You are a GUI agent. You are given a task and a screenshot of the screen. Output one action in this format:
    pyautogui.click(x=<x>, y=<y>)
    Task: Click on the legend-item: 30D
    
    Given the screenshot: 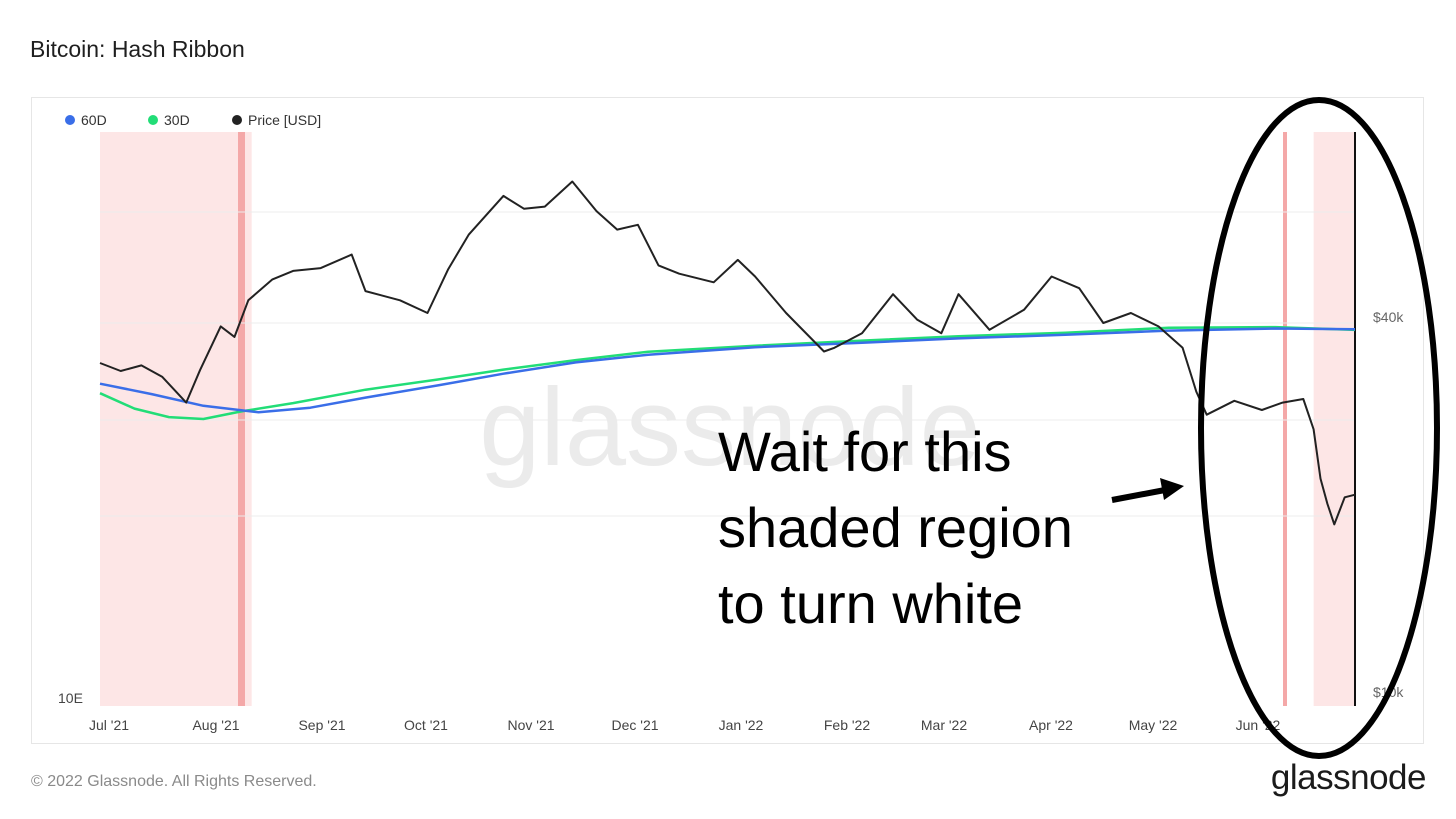 What is the action you would take?
    pyautogui.click(x=169, y=120)
    